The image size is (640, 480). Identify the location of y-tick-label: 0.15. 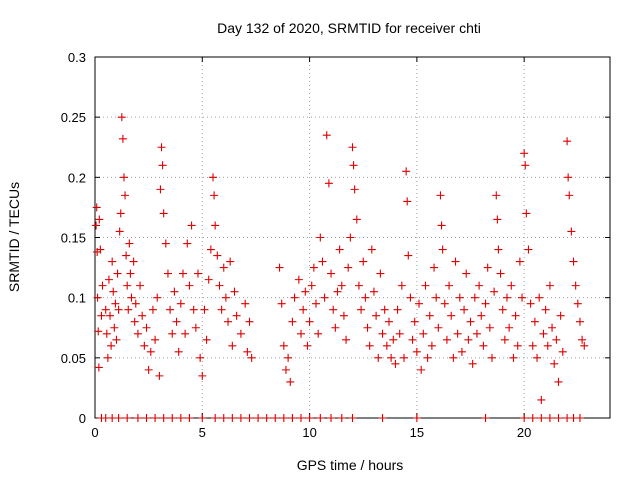
(73, 238).